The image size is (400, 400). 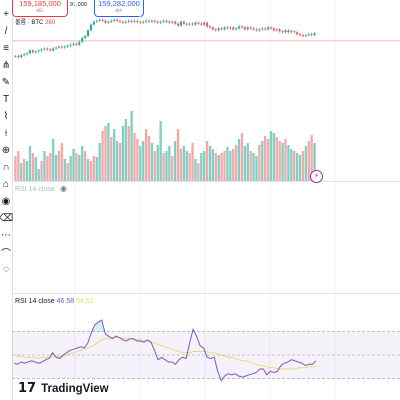 I want to click on trend-line-icon: /, so click(x=6, y=31).